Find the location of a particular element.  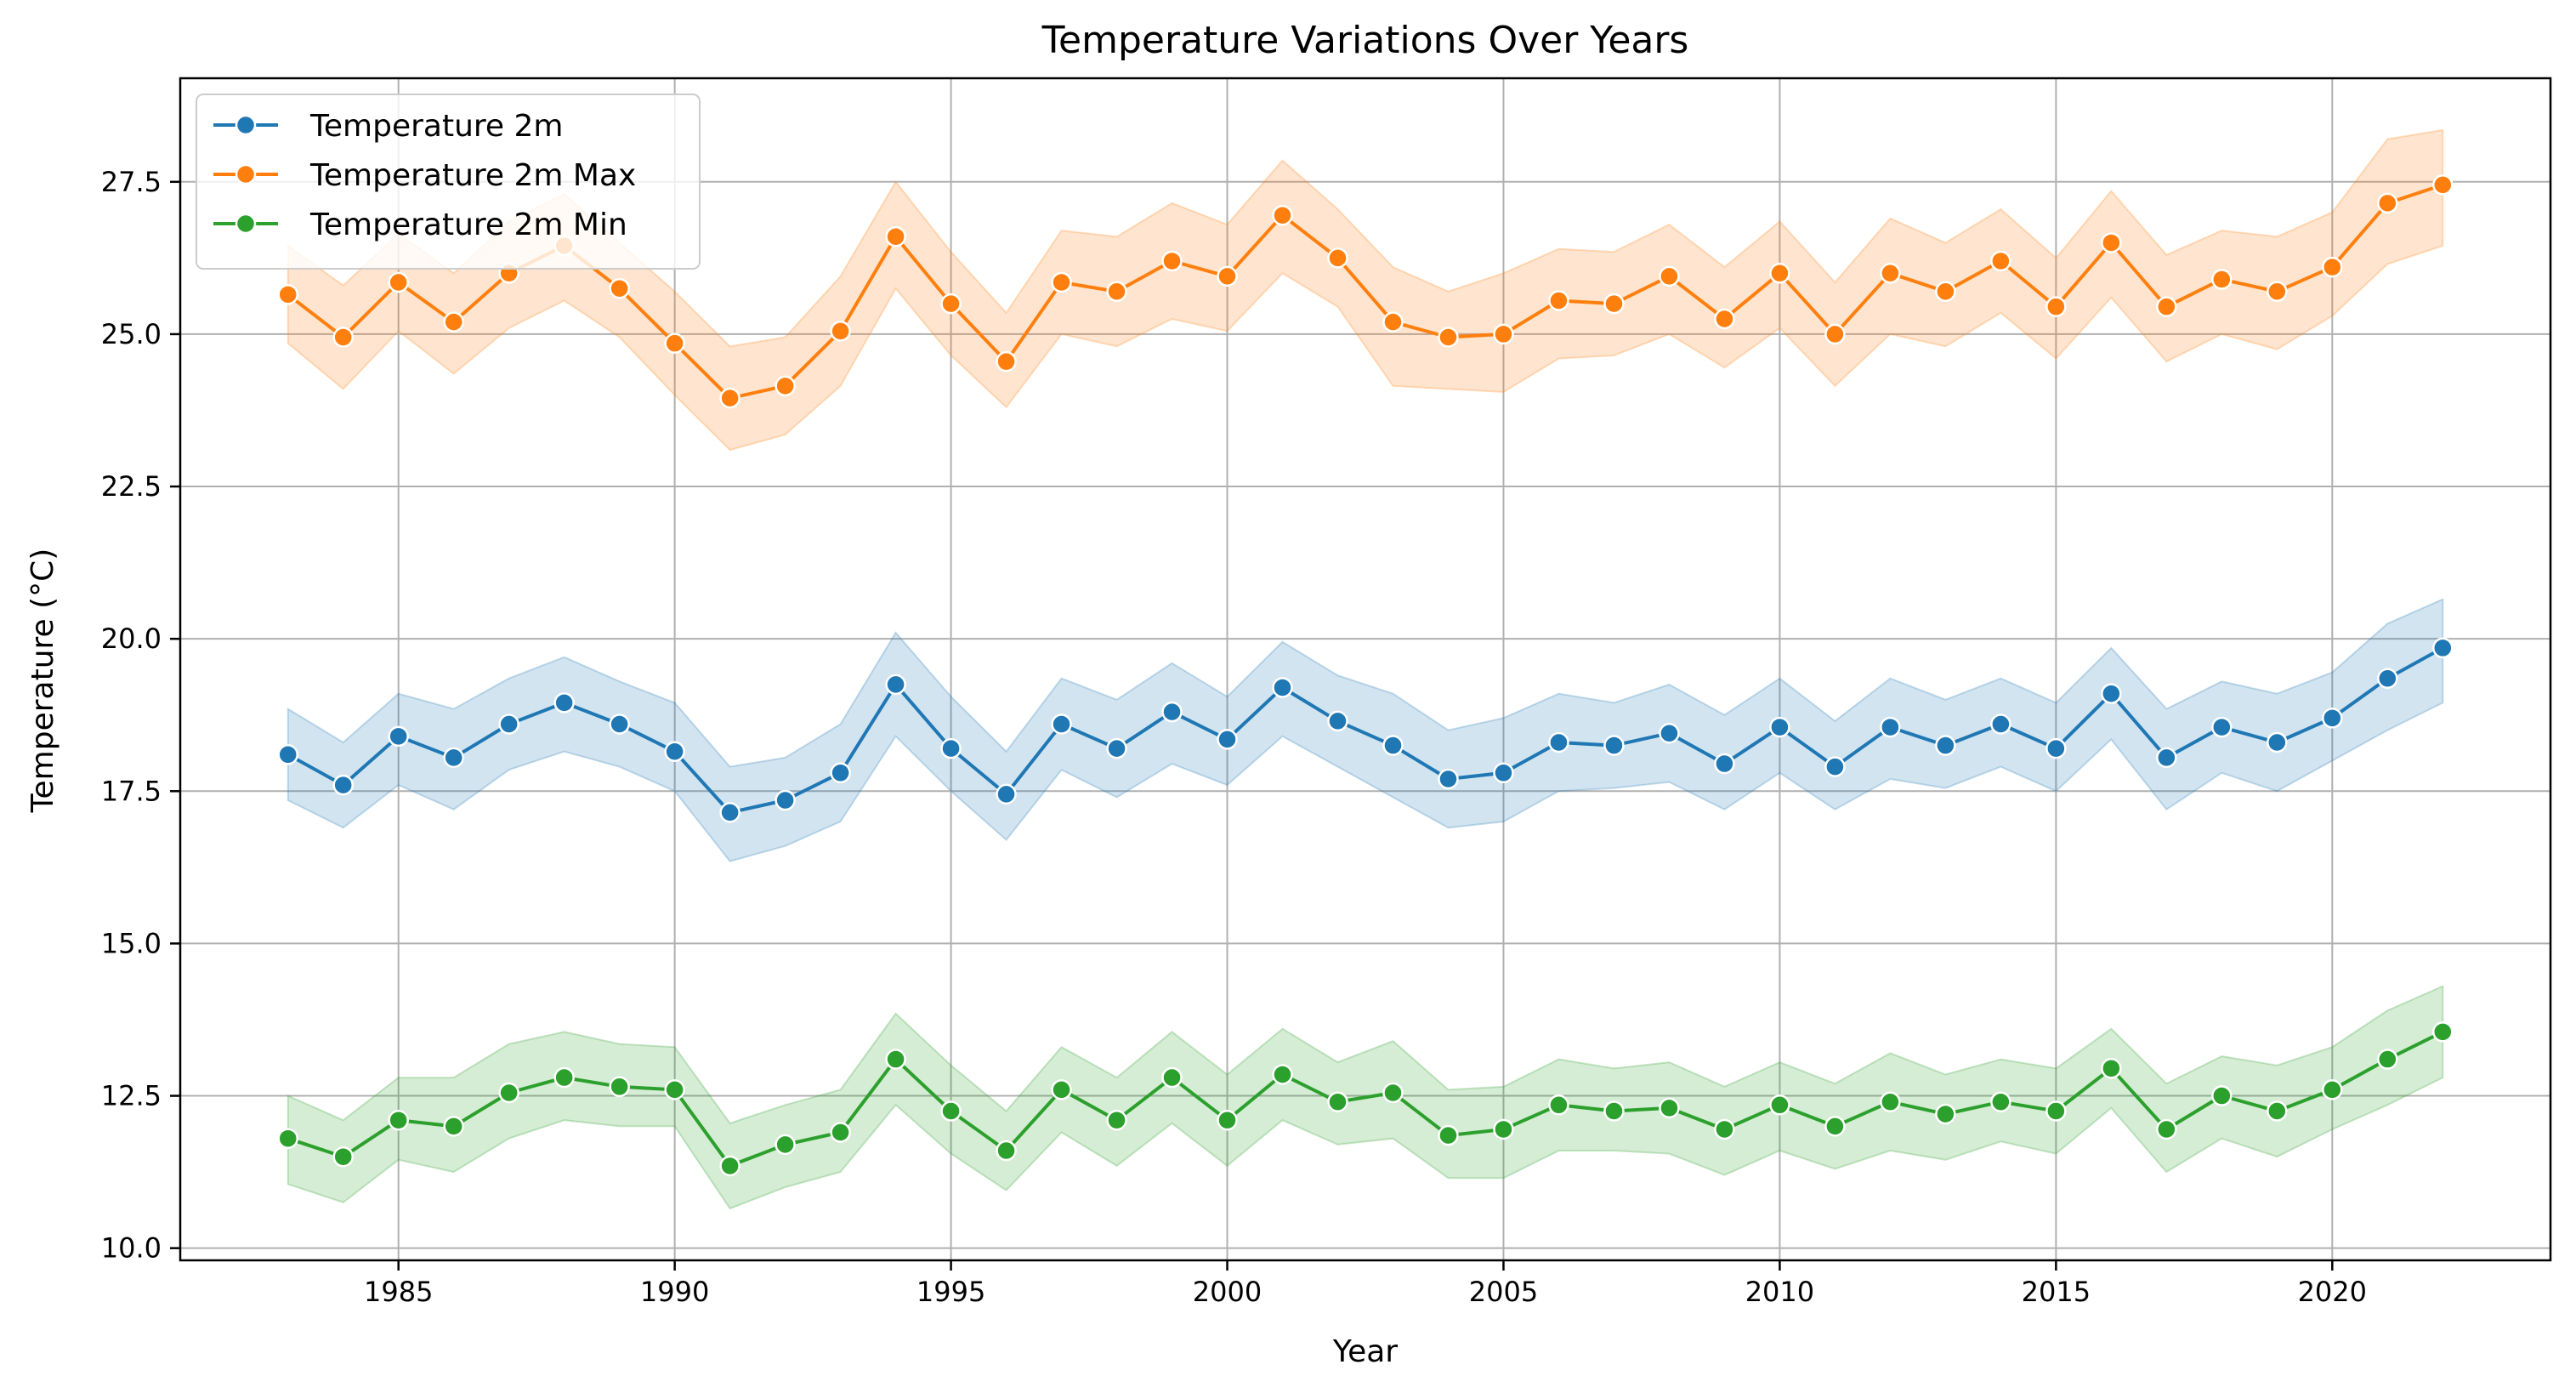

x-tick-label: 2020 is located at coordinates (2333, 1292).